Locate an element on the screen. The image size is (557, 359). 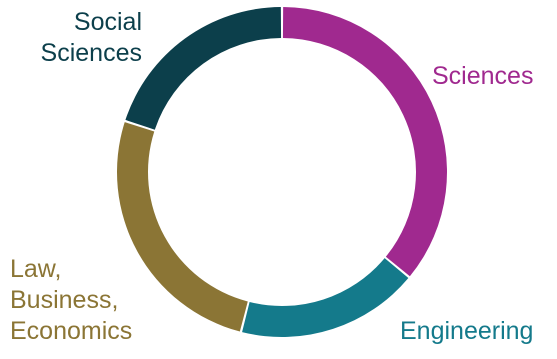
slice-label-4-line-1: Social is located at coordinates (108, 22).